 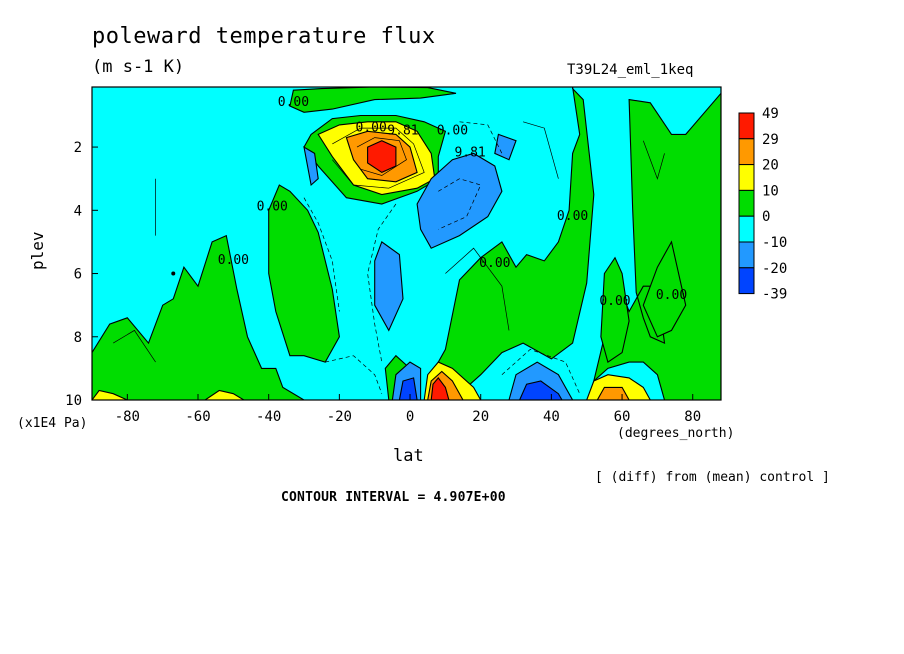 What do you see at coordinates (622, 417) in the screenshot?
I see `x-tick-label: 60` at bounding box center [622, 417].